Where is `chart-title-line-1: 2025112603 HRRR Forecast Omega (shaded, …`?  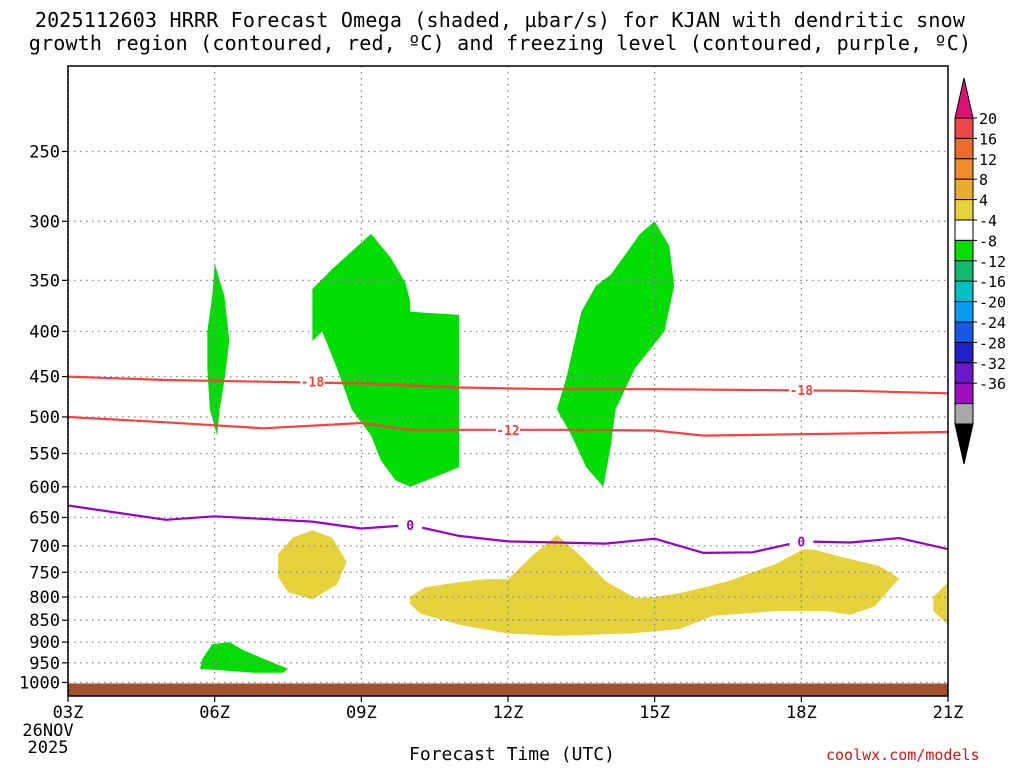
chart-title-line-1: 2025112603 HRRR Forecast Omega (shaded, … is located at coordinates (500, 20).